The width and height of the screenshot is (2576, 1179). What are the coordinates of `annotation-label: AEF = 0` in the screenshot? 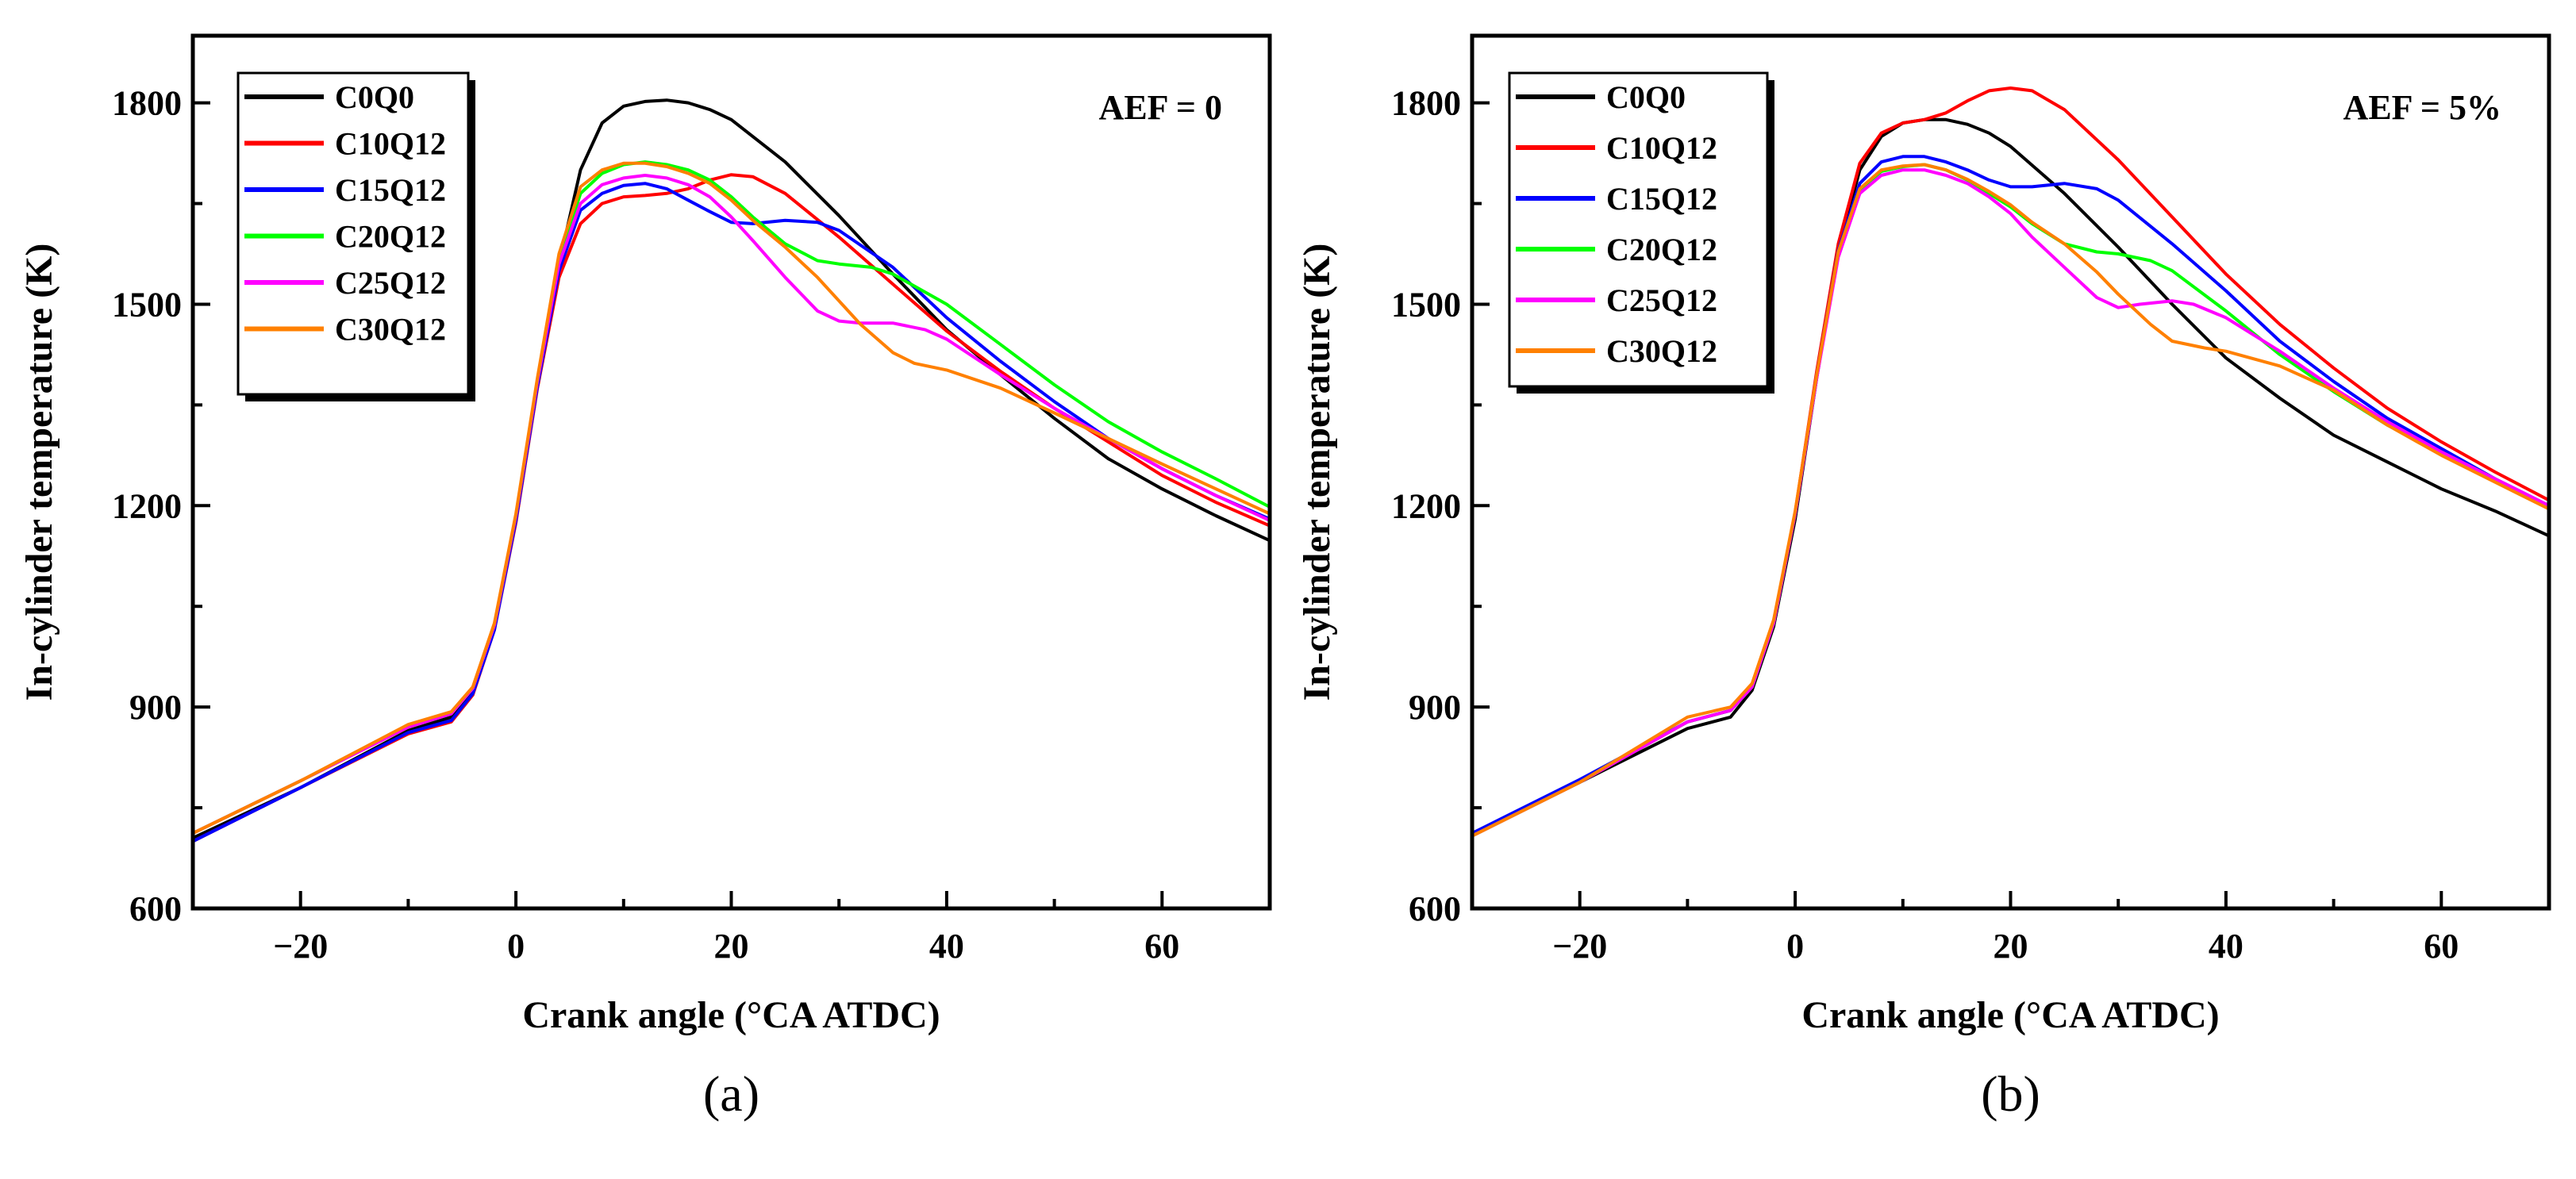 It's located at (1160, 107).